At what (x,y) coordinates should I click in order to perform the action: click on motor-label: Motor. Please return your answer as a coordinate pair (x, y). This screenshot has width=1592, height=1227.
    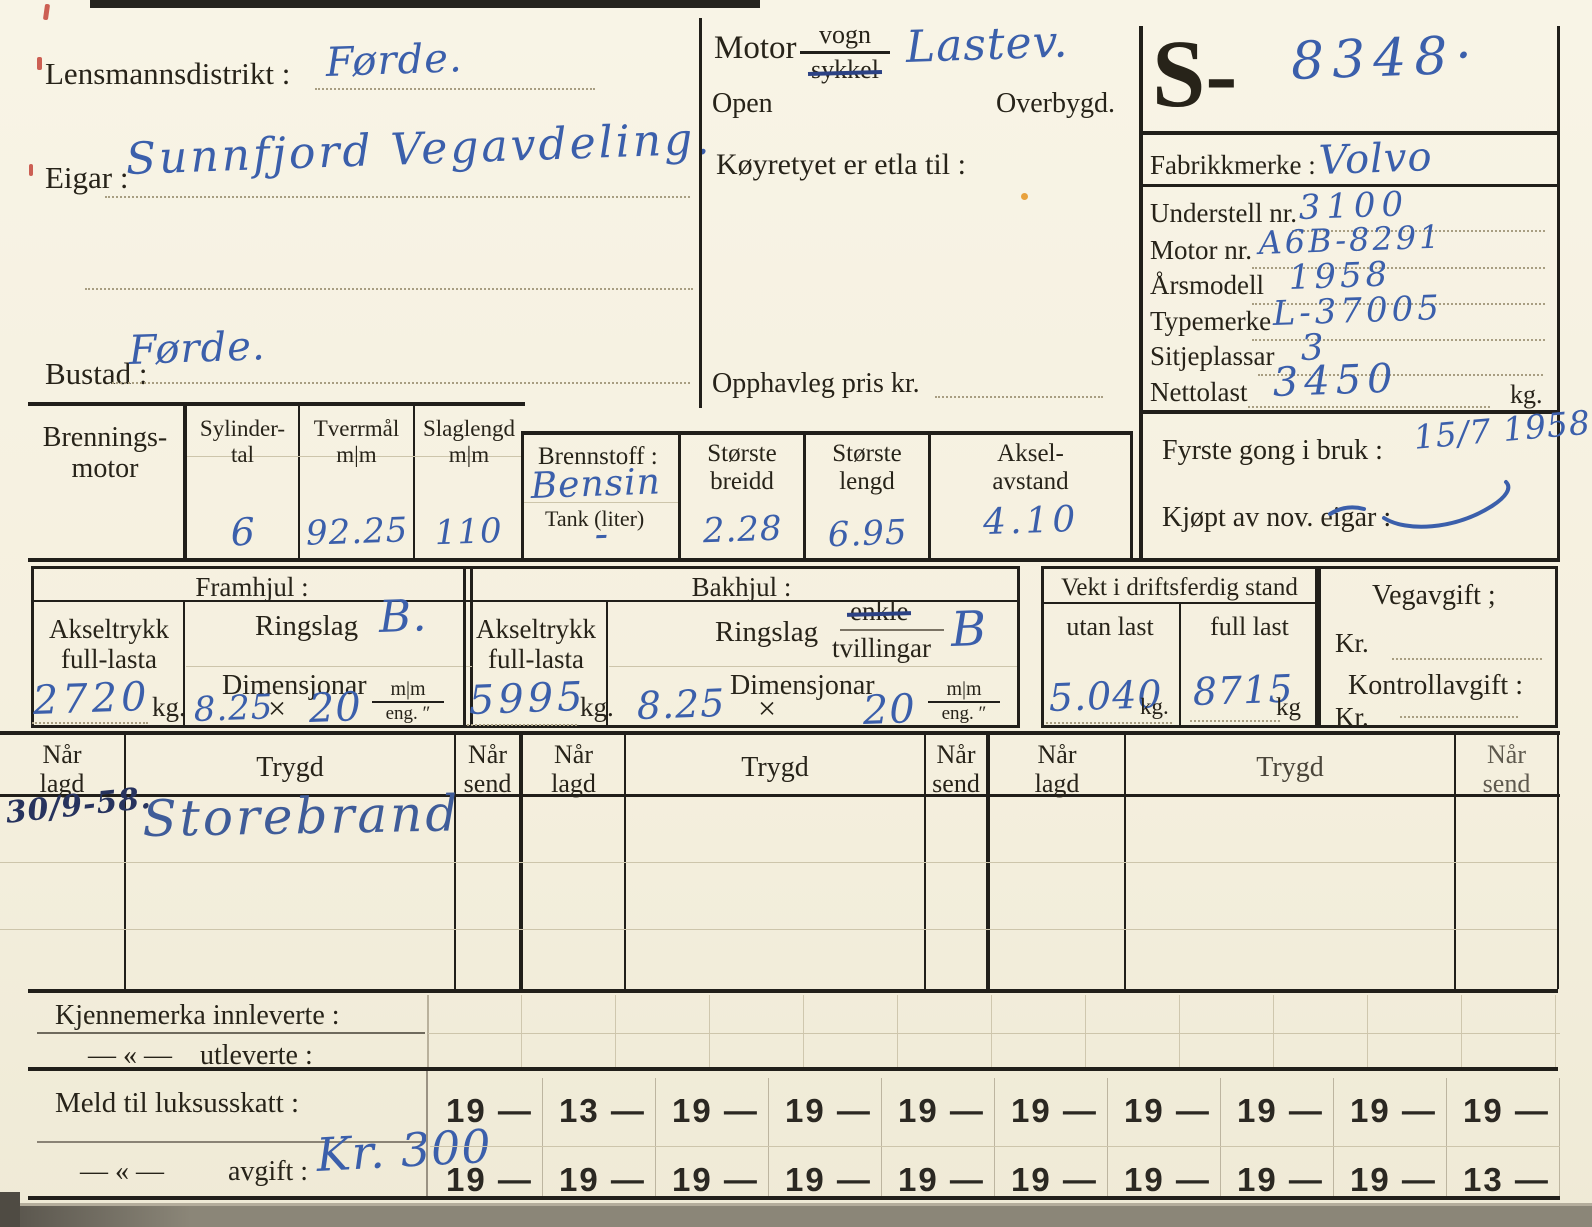
    Looking at the image, I should click on (755, 48).